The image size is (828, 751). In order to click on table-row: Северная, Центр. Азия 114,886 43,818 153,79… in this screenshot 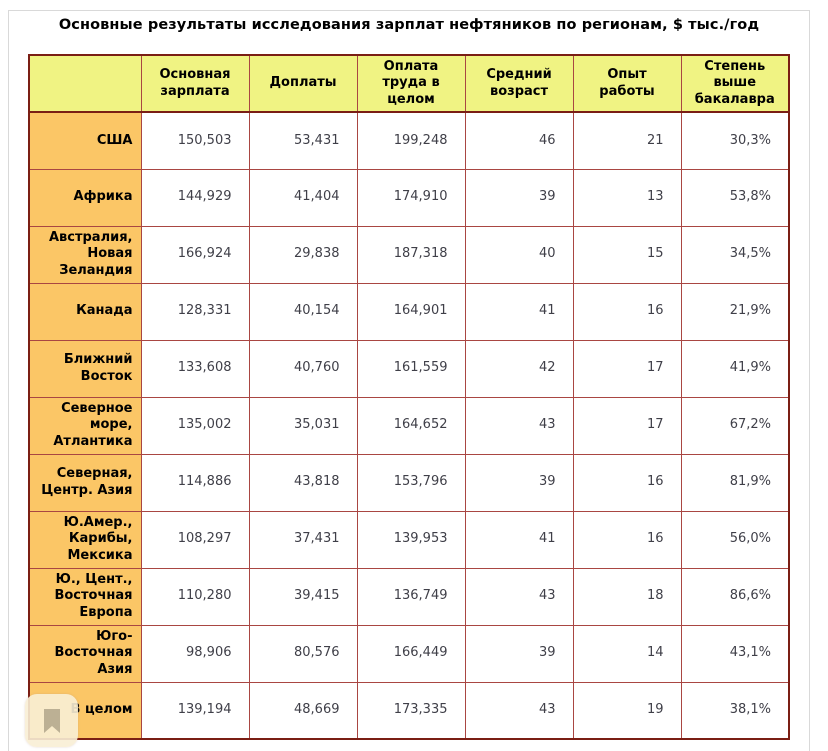, I will do `click(409, 482)`.